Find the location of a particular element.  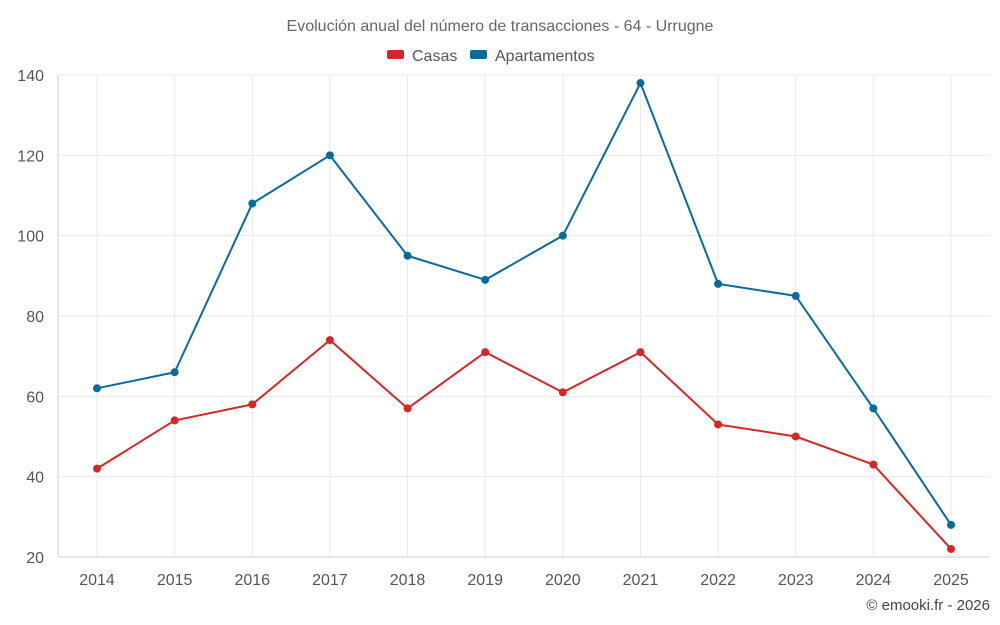

x-tick-label: 2015 is located at coordinates (175, 580).